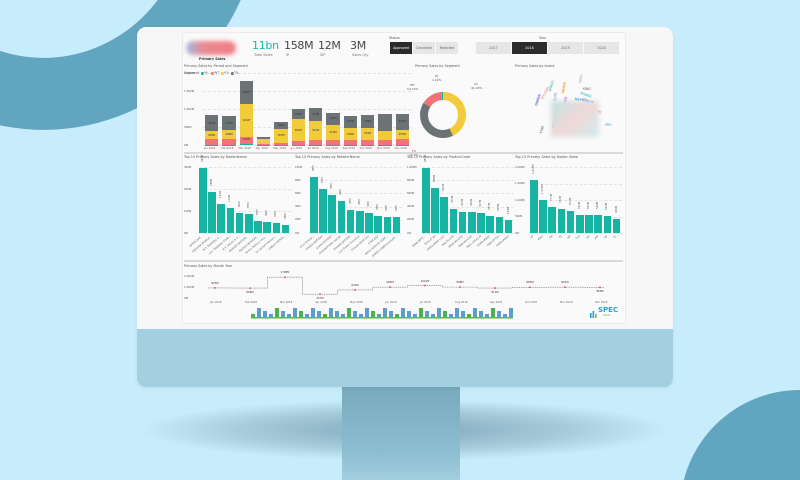 Image resolution: width=800 pixels, height=480 pixels. Describe the element at coordinates (246, 144) in the screenshot. I see `bar-segment-hj` at that location.